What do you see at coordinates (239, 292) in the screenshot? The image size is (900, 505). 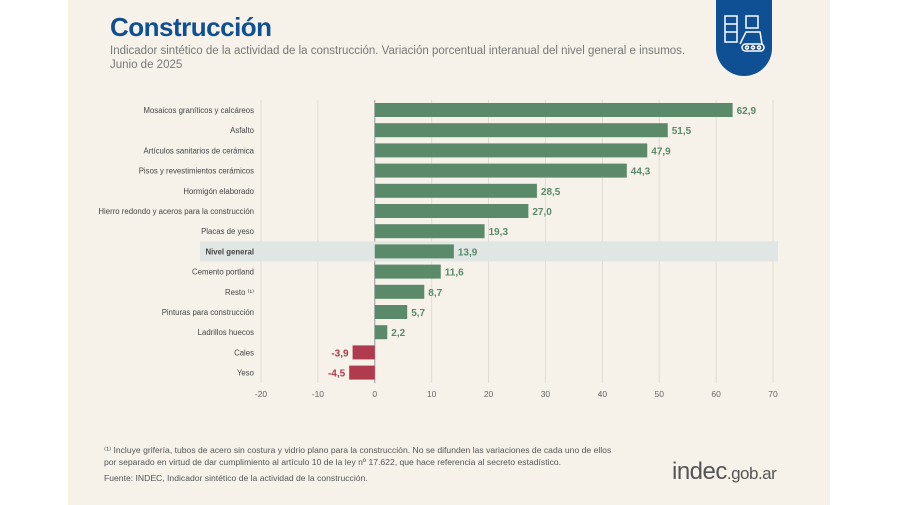 I see `category-label: Resto ⁽¹⁾` at bounding box center [239, 292].